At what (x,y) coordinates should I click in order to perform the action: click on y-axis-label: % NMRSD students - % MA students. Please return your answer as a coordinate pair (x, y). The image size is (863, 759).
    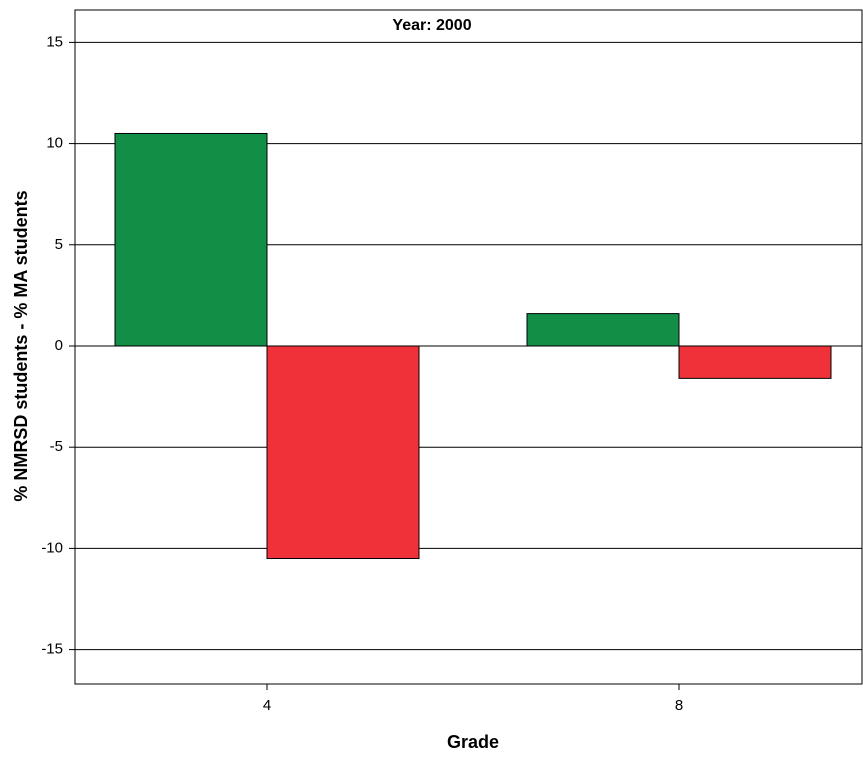
    Looking at the image, I should click on (21, 345).